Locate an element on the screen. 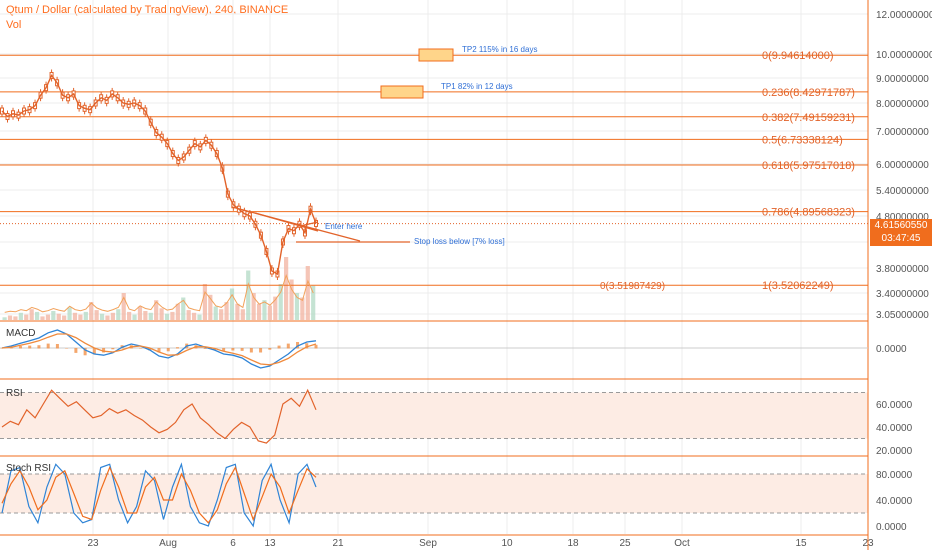 The image size is (932, 555). time-axis-tick: Aug is located at coordinates (168, 543).